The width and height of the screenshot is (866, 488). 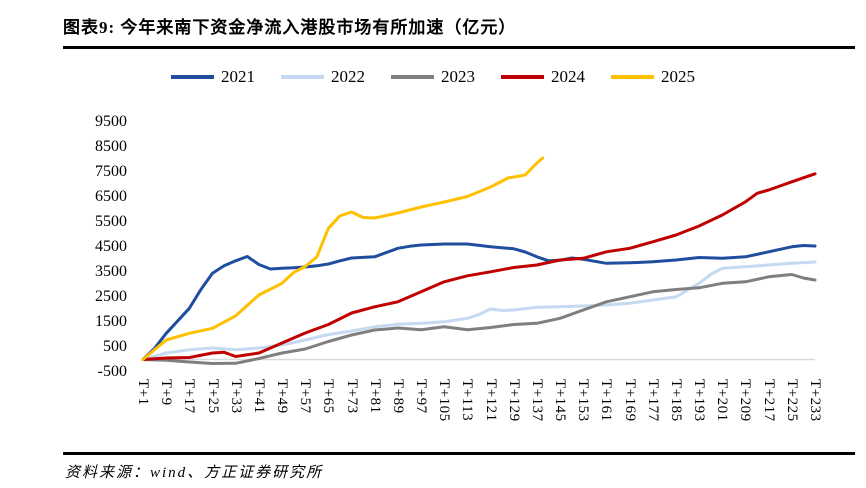 I want to click on y-axis-label: 2500, so click(x=111, y=296).